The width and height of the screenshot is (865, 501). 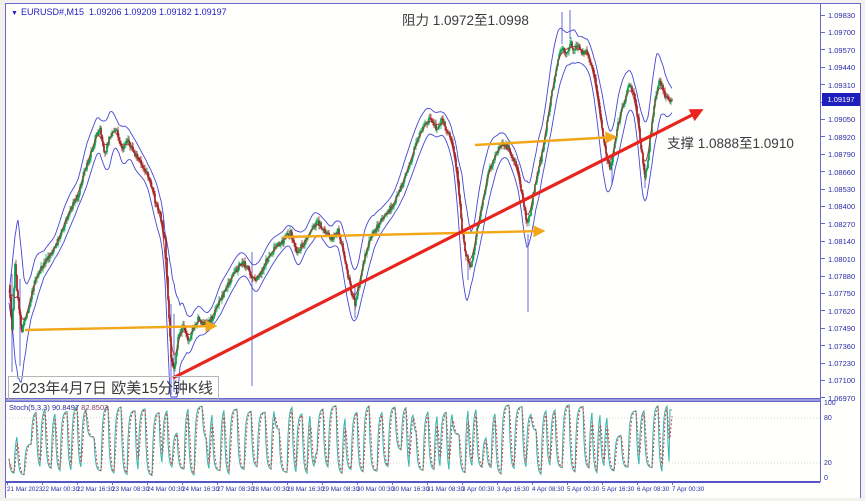 What do you see at coordinates (842, 15) in the screenshot?
I see `price-tick-label: 1.09830` at bounding box center [842, 15].